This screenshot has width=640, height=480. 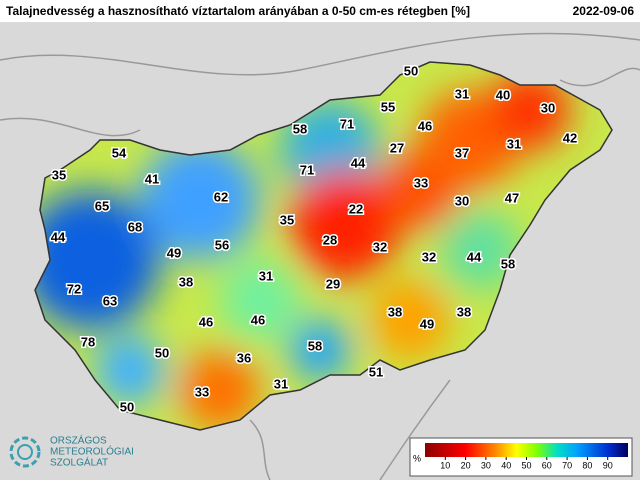 I want to click on logo-text: ORSZÁGOS, so click(x=78, y=440).